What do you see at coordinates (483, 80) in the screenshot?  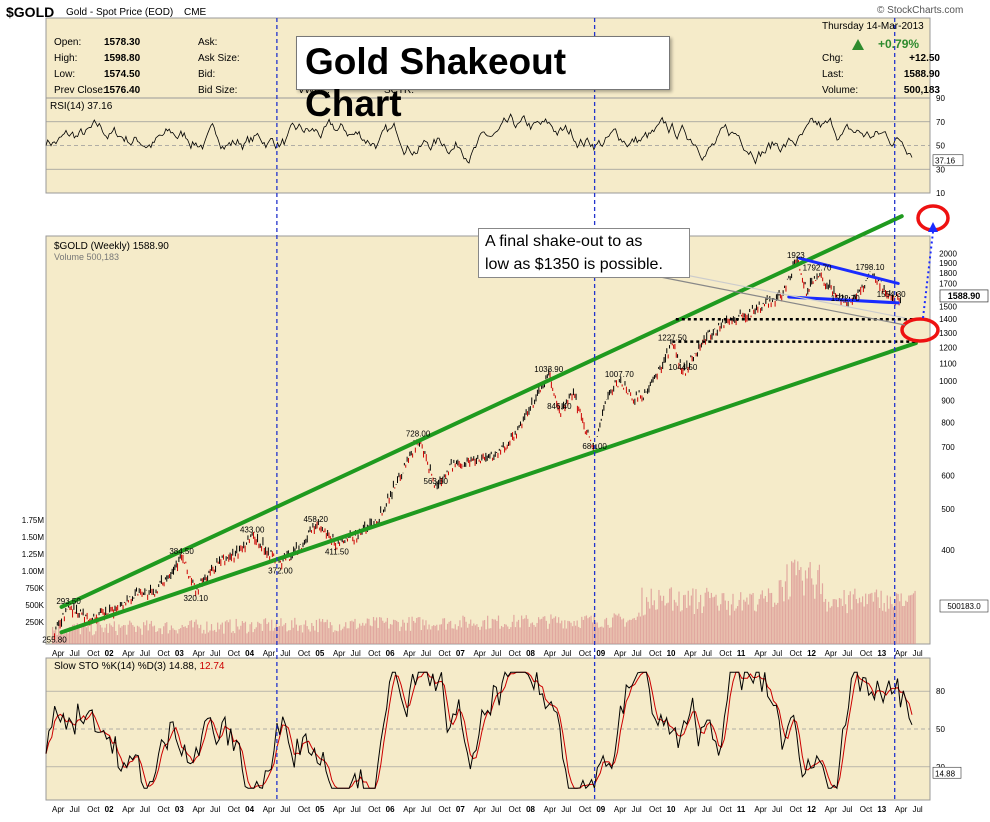 I see `title-overlay-box: Gold Shakeout Chart` at bounding box center [483, 80].